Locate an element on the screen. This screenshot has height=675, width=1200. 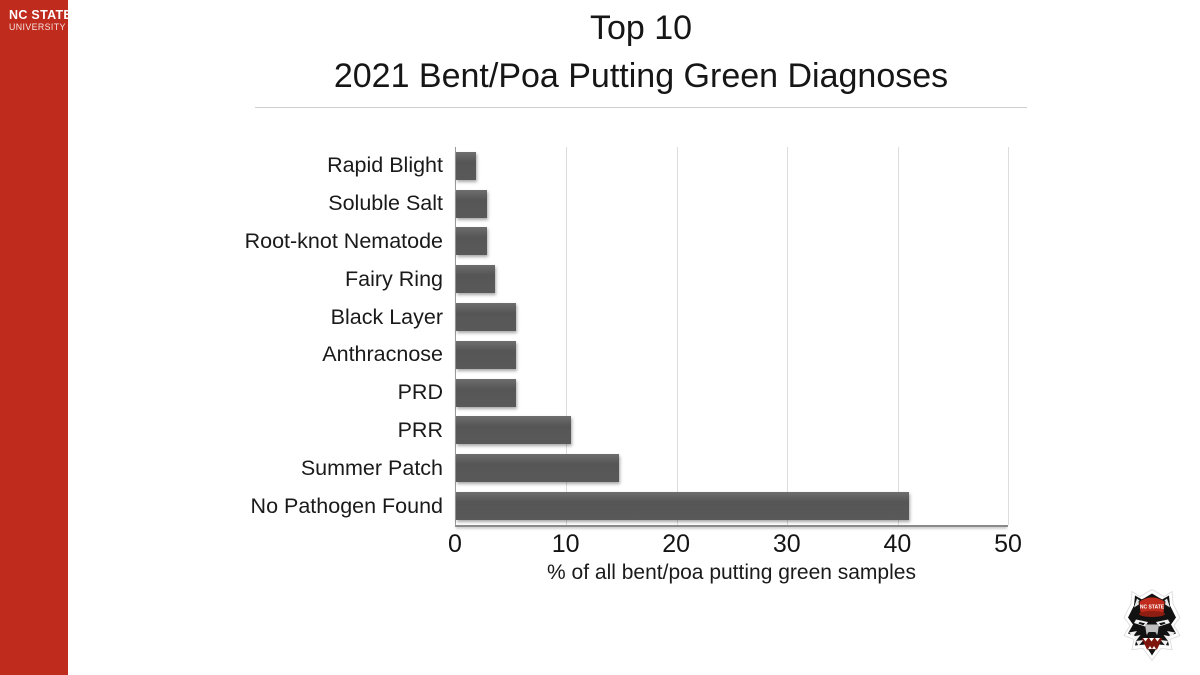
bar-no-pathogen-found is located at coordinates (682, 506).